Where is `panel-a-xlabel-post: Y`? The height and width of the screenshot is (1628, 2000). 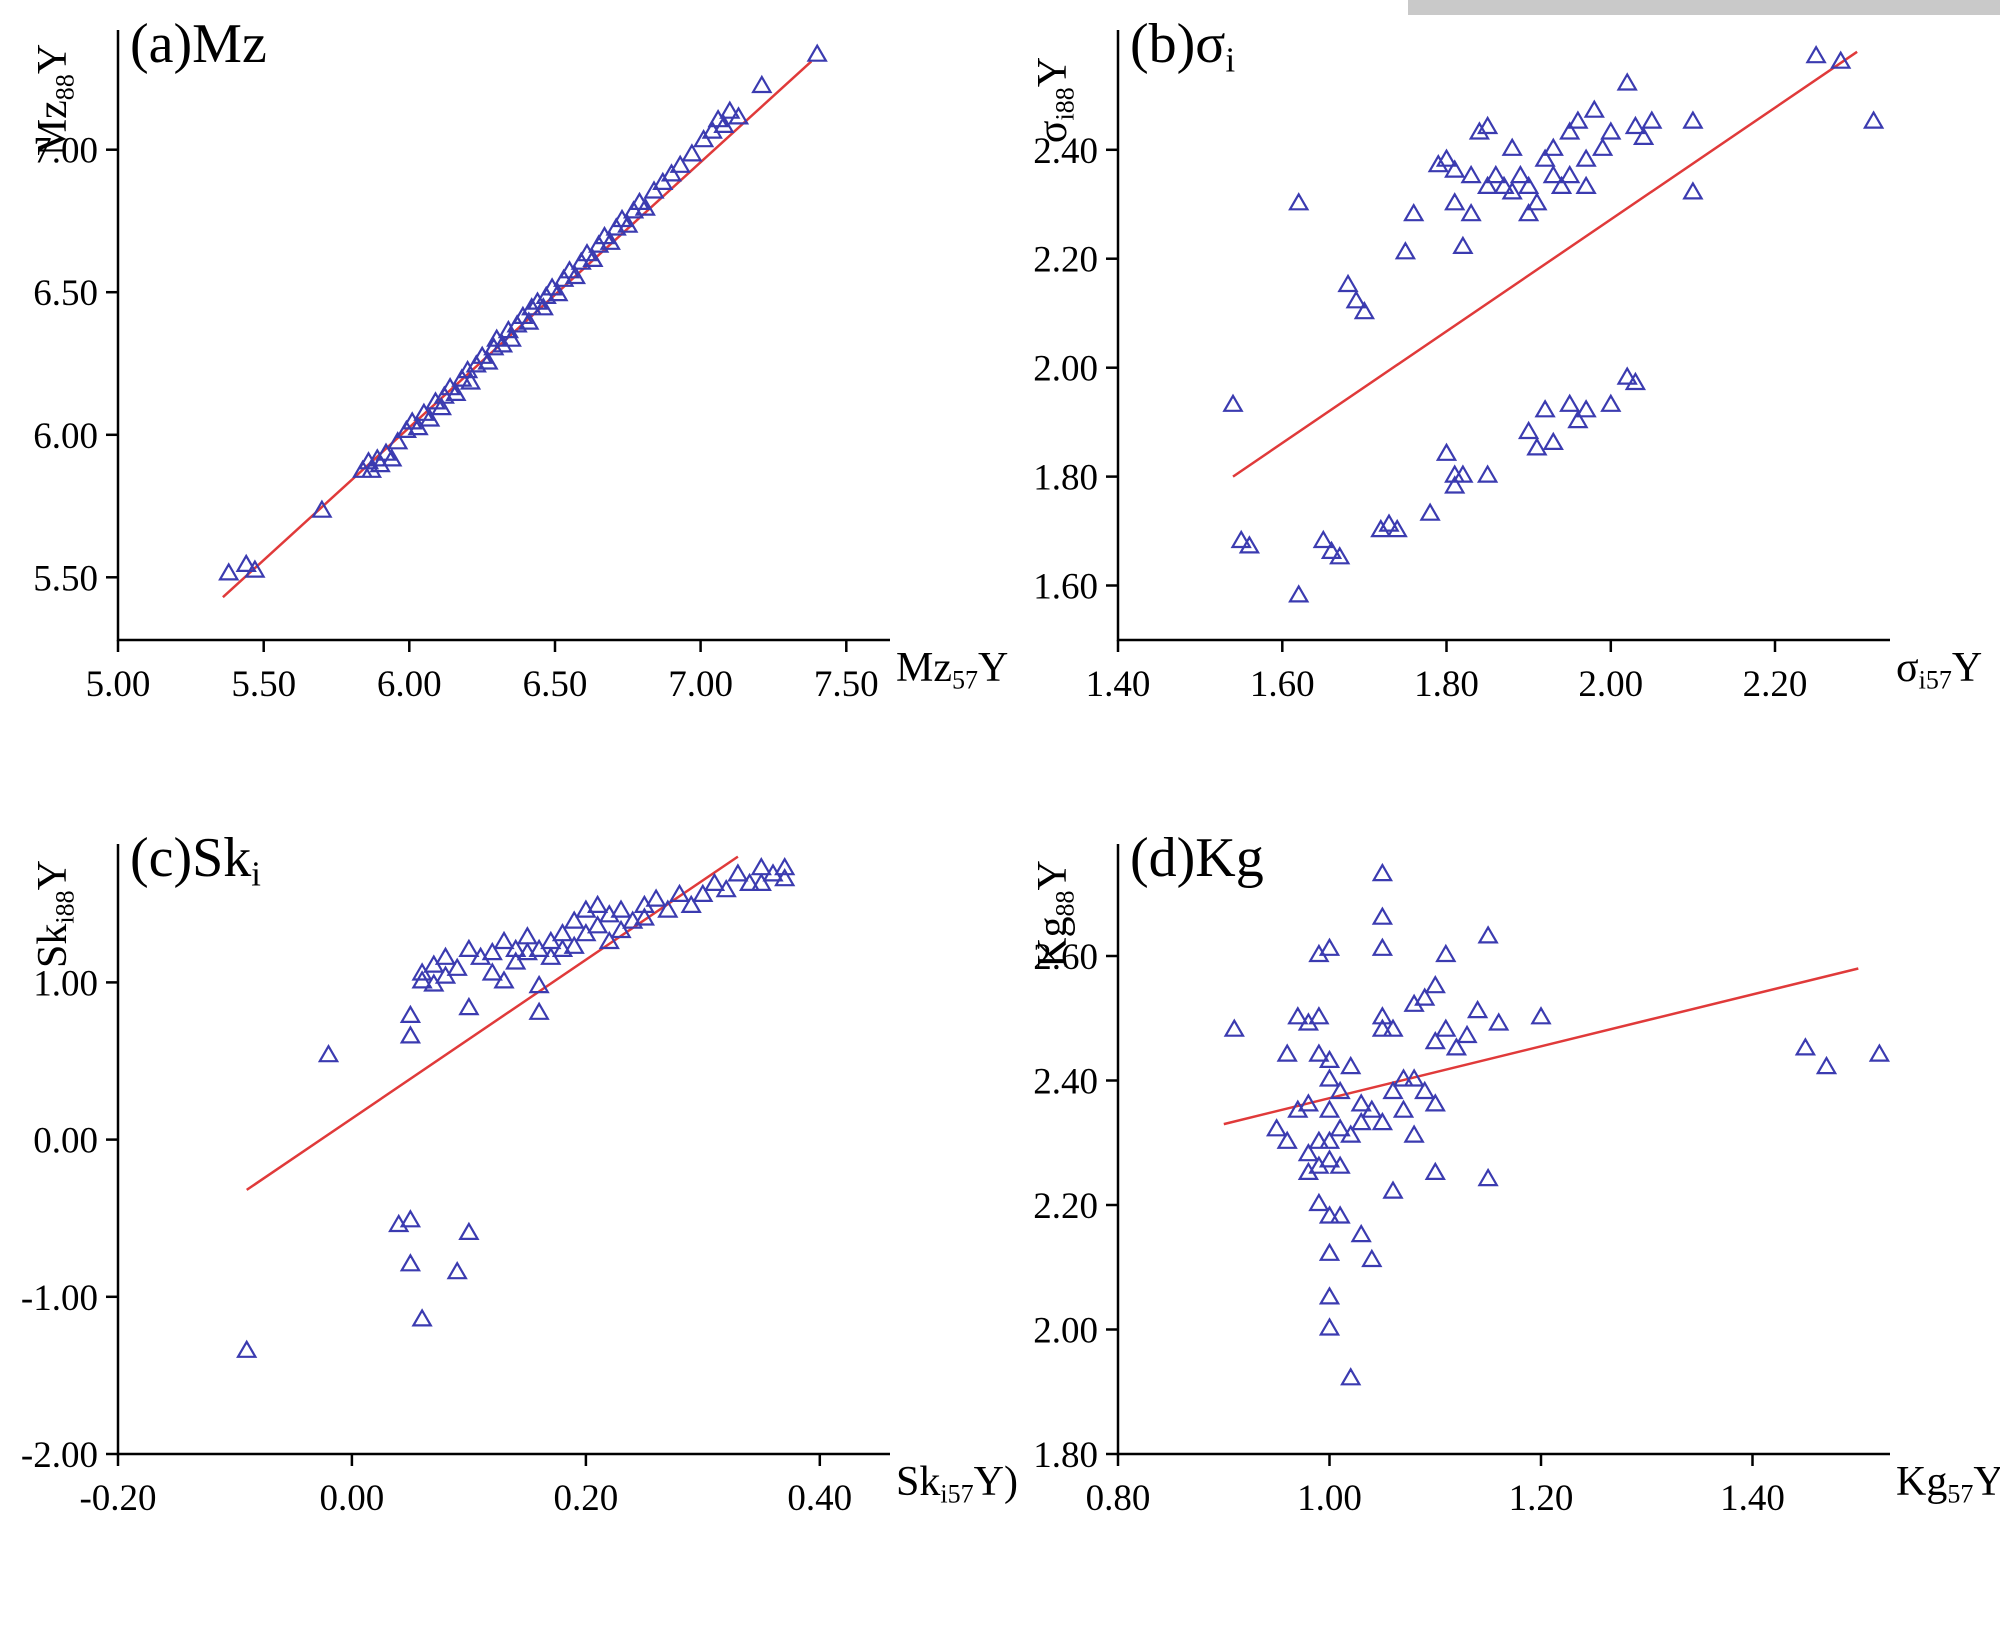
panel-a-xlabel-post: Y is located at coordinates (993, 668).